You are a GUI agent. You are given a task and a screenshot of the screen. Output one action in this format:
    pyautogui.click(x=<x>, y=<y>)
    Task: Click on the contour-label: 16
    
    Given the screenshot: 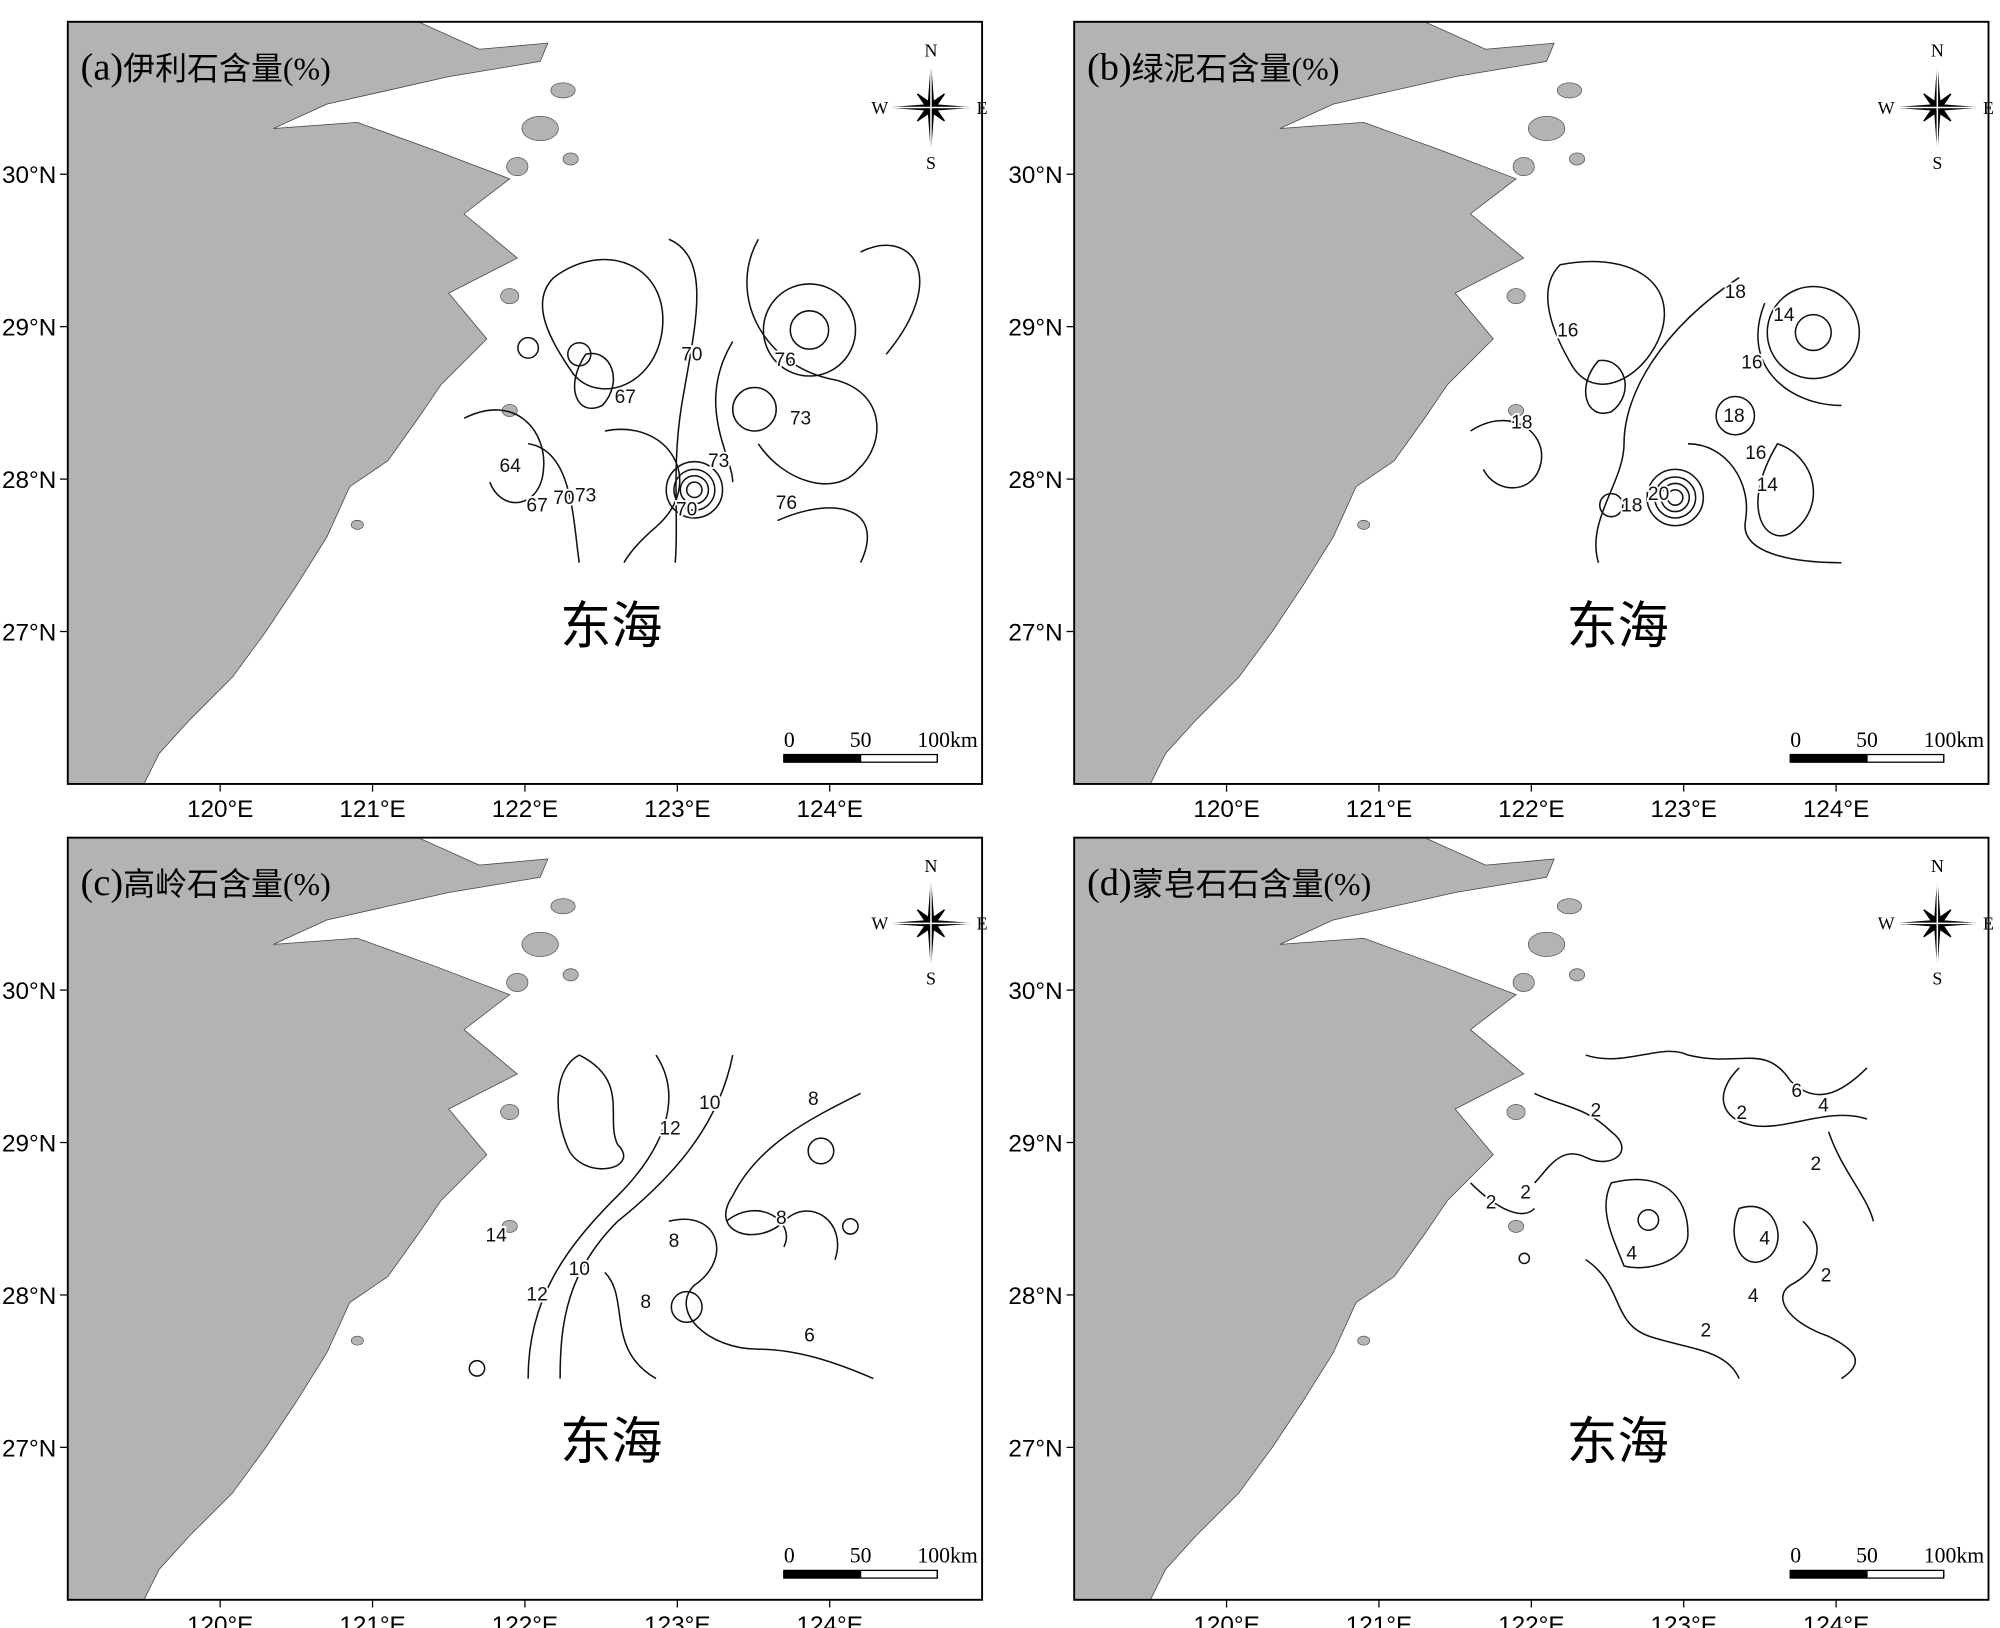 What is the action you would take?
    pyautogui.click(x=1751, y=362)
    